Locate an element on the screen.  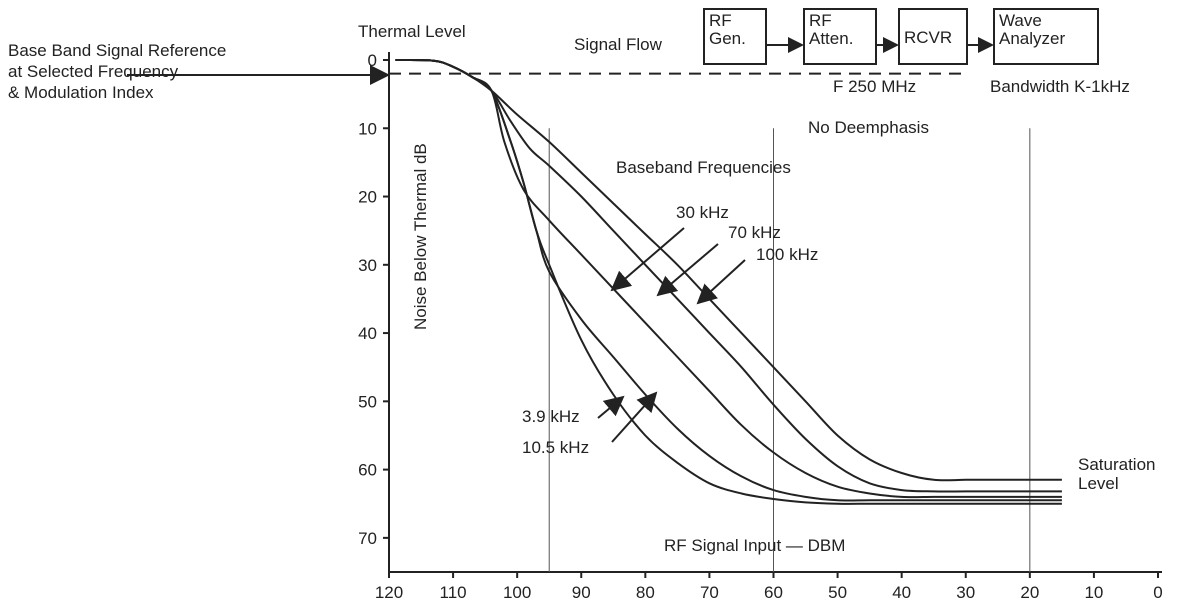
arrow-30khz is located at coordinates (647, 259).